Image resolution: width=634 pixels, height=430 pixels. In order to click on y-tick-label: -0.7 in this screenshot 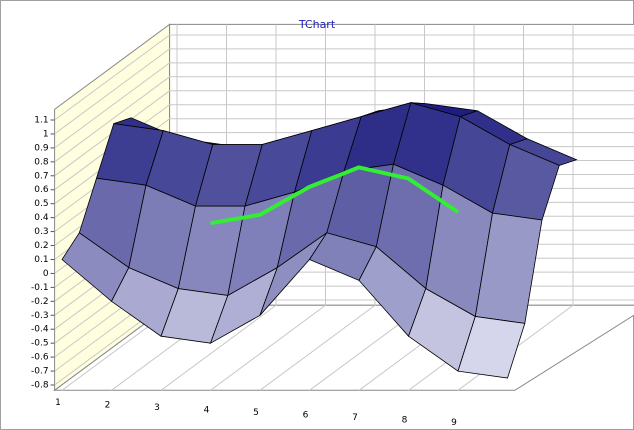, I will do `click(40, 372)`.